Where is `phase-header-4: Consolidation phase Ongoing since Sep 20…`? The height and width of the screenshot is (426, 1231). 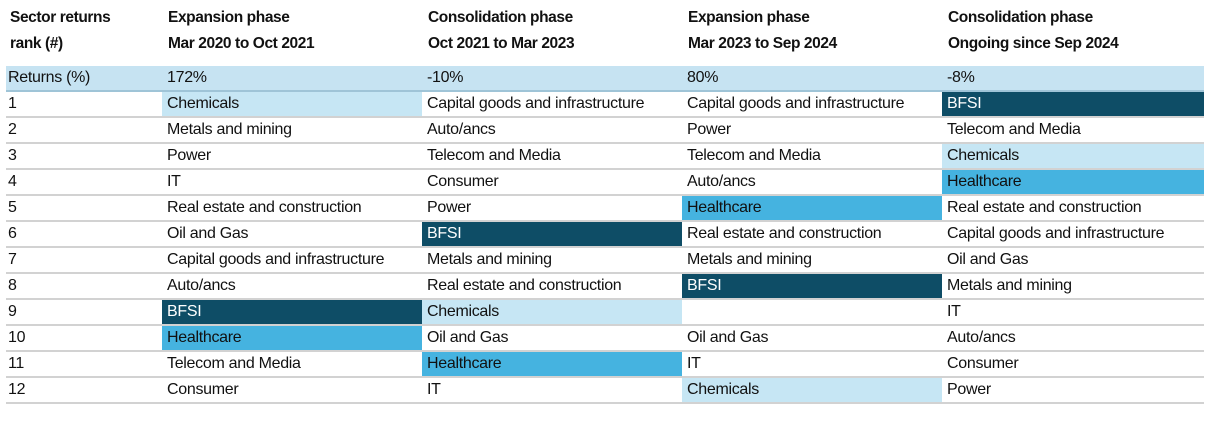
phase-header-4: Consolidation phase Ongoing since Sep 20… is located at coordinates (1033, 31).